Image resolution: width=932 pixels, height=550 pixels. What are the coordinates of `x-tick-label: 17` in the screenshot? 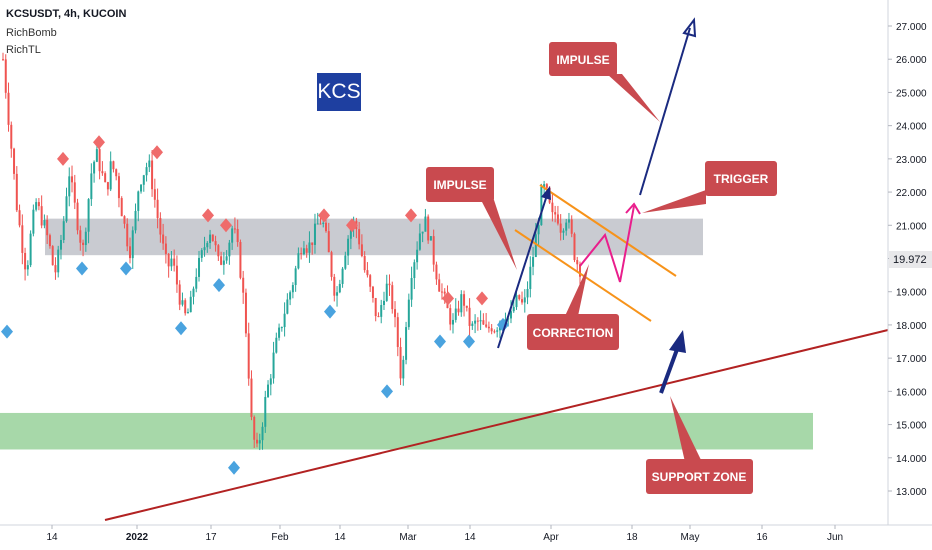 It's located at (211, 537).